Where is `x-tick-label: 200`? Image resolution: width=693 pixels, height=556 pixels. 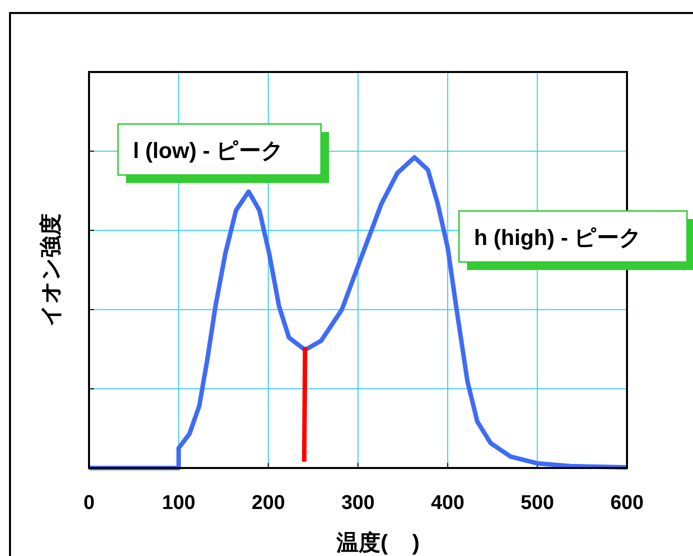 x-tick-label: 200 is located at coordinates (269, 503).